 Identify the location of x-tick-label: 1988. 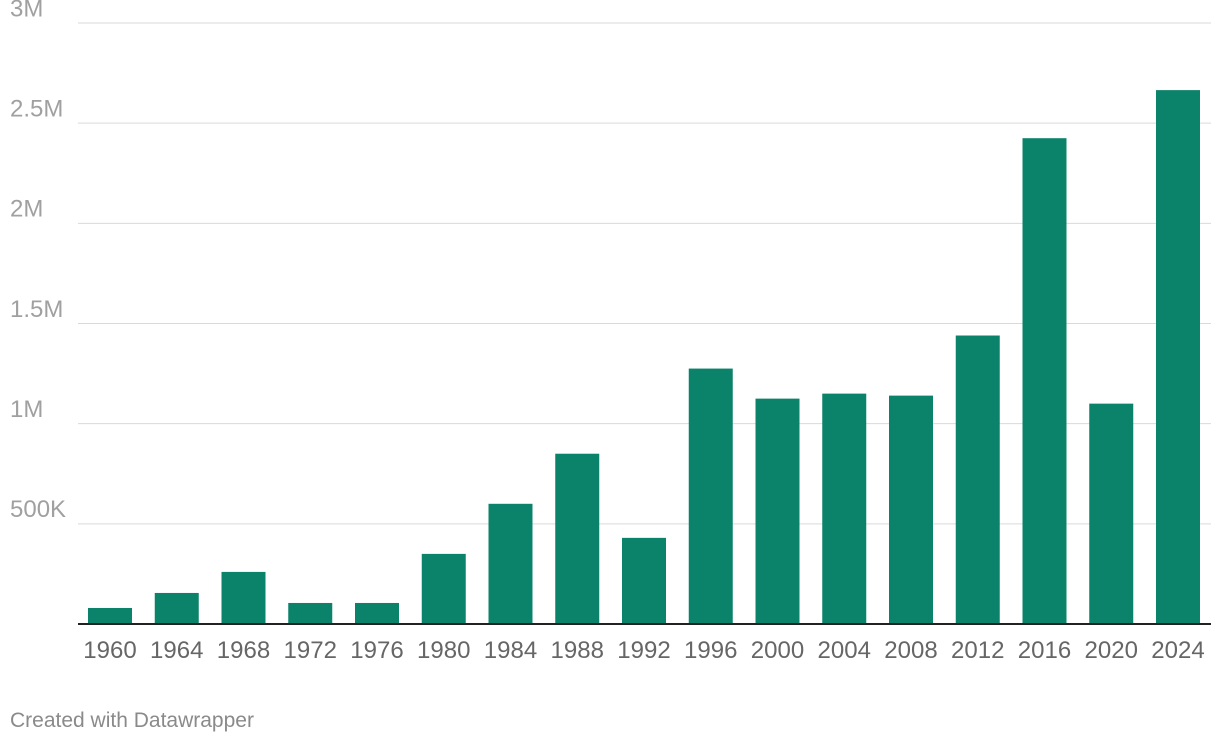
(577, 650).